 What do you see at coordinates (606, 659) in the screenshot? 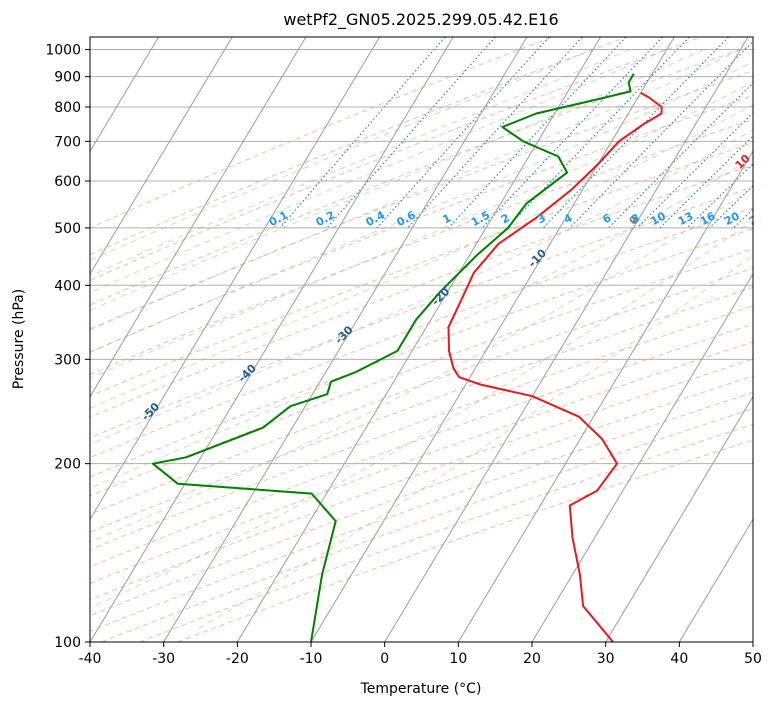
I see `x-tick-label: 30` at bounding box center [606, 659].